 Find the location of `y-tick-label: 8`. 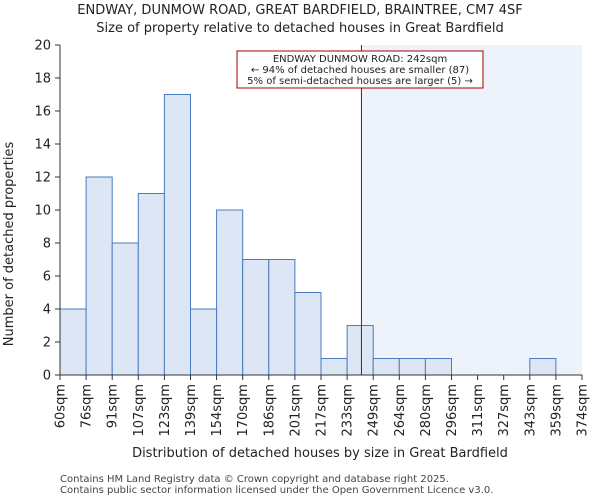

y-tick-label: 8 is located at coordinates (47, 244).